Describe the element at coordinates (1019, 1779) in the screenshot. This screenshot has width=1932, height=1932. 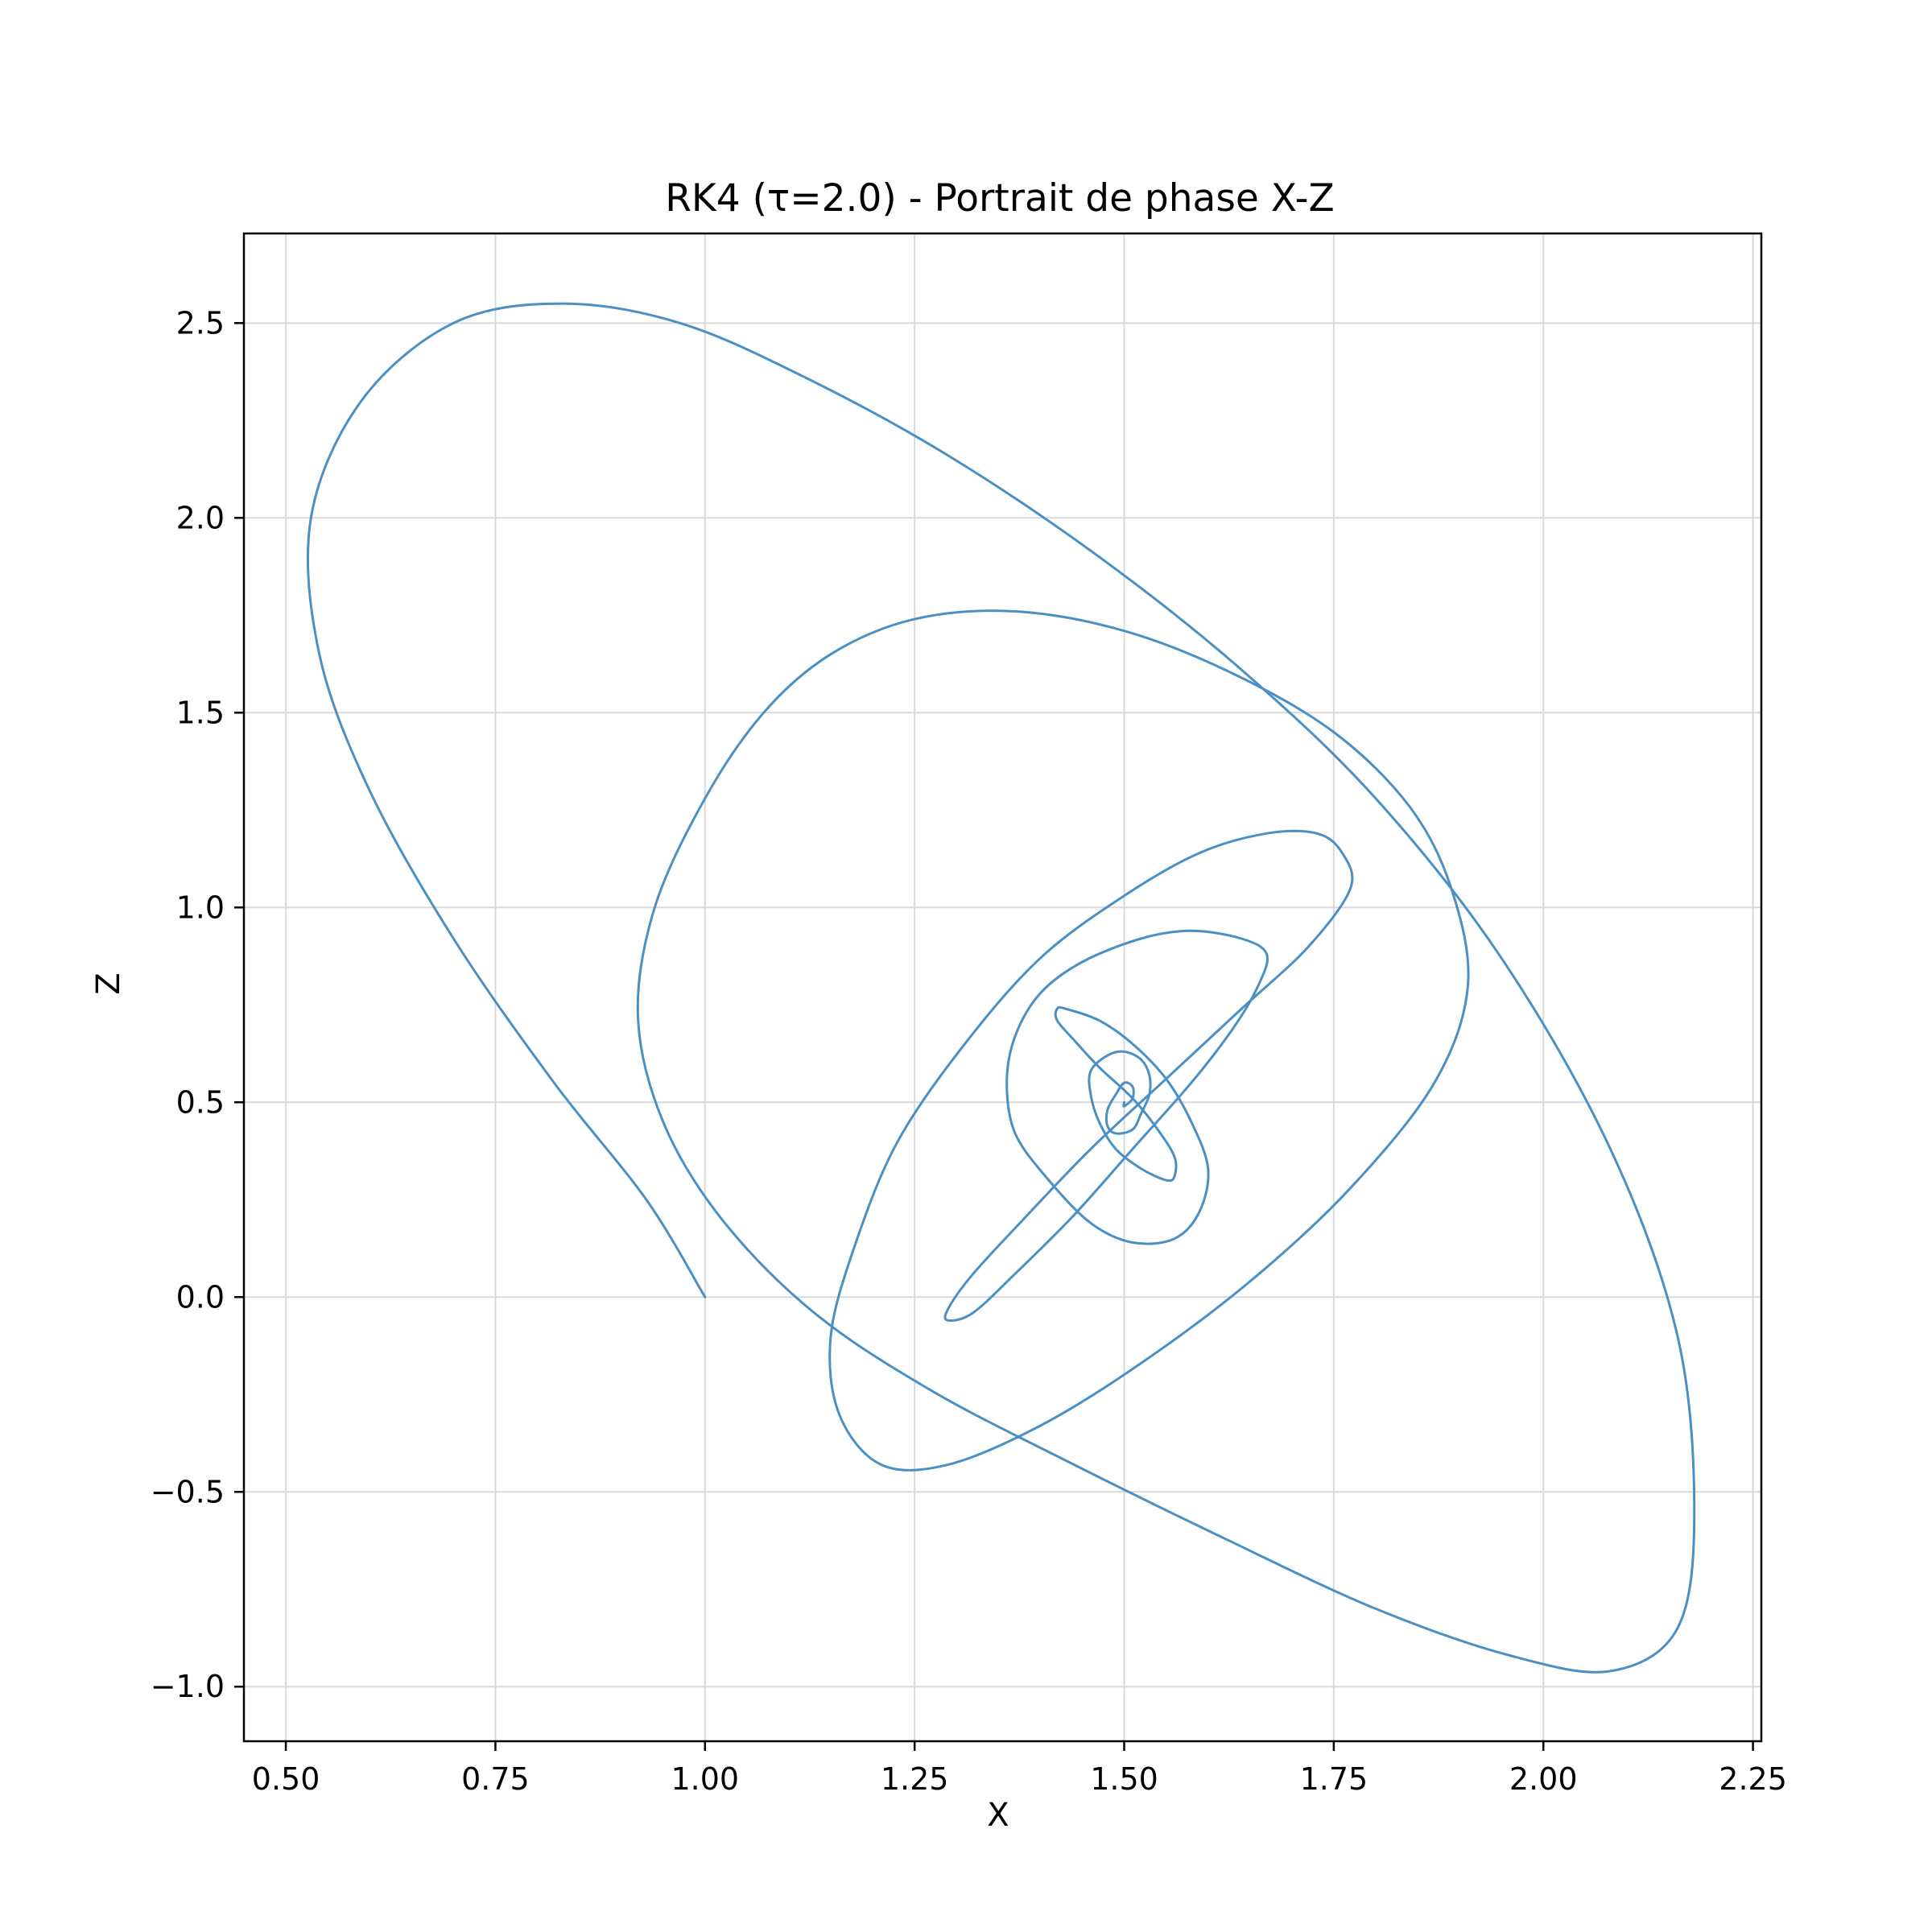
I see `x-tick-labels: 0.50 0.75 1.00 1.25 1.50 1.75 2.00 2.25` at that location.